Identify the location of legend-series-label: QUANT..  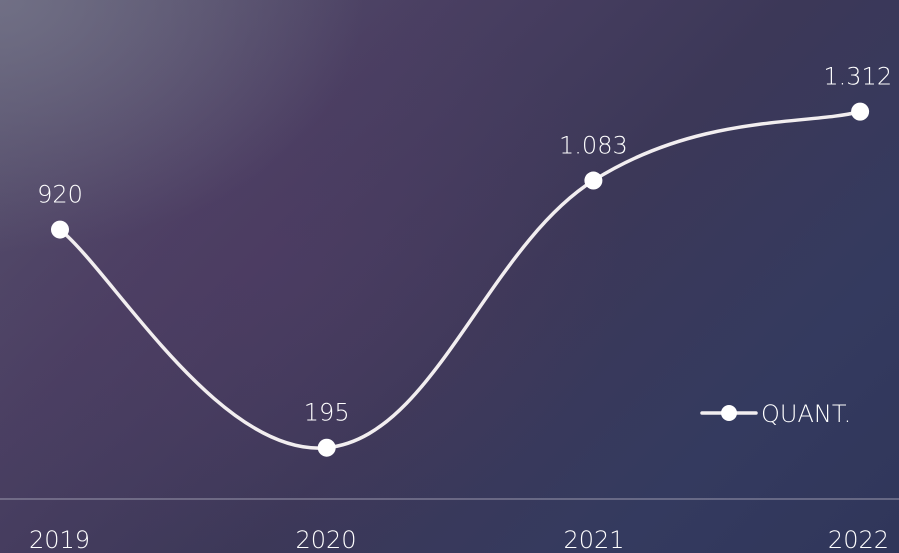
(806, 414).